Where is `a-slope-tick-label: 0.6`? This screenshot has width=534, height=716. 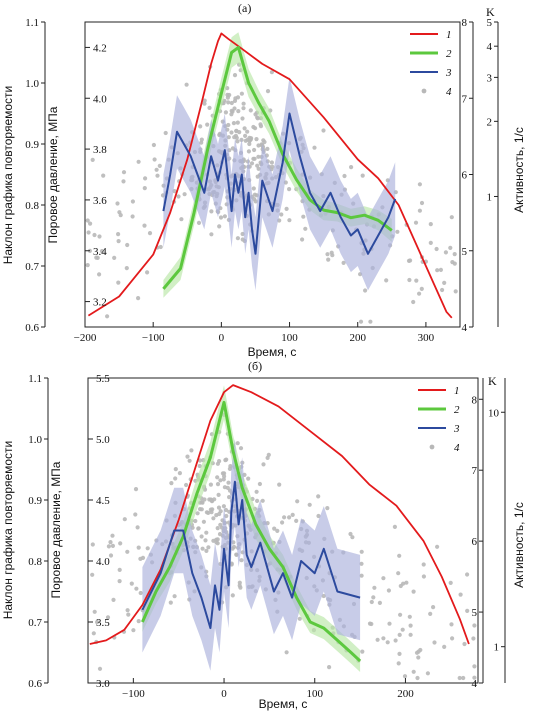
a-slope-tick-label: 0.6 is located at coordinates (32, 328).